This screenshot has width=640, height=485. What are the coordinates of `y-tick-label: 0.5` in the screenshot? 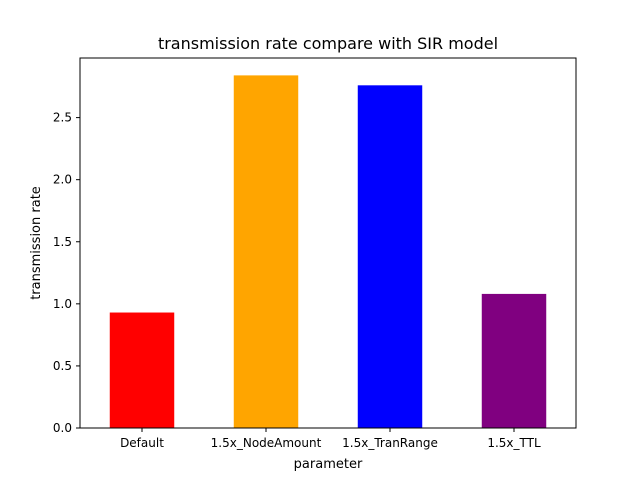 It's located at (62, 366).